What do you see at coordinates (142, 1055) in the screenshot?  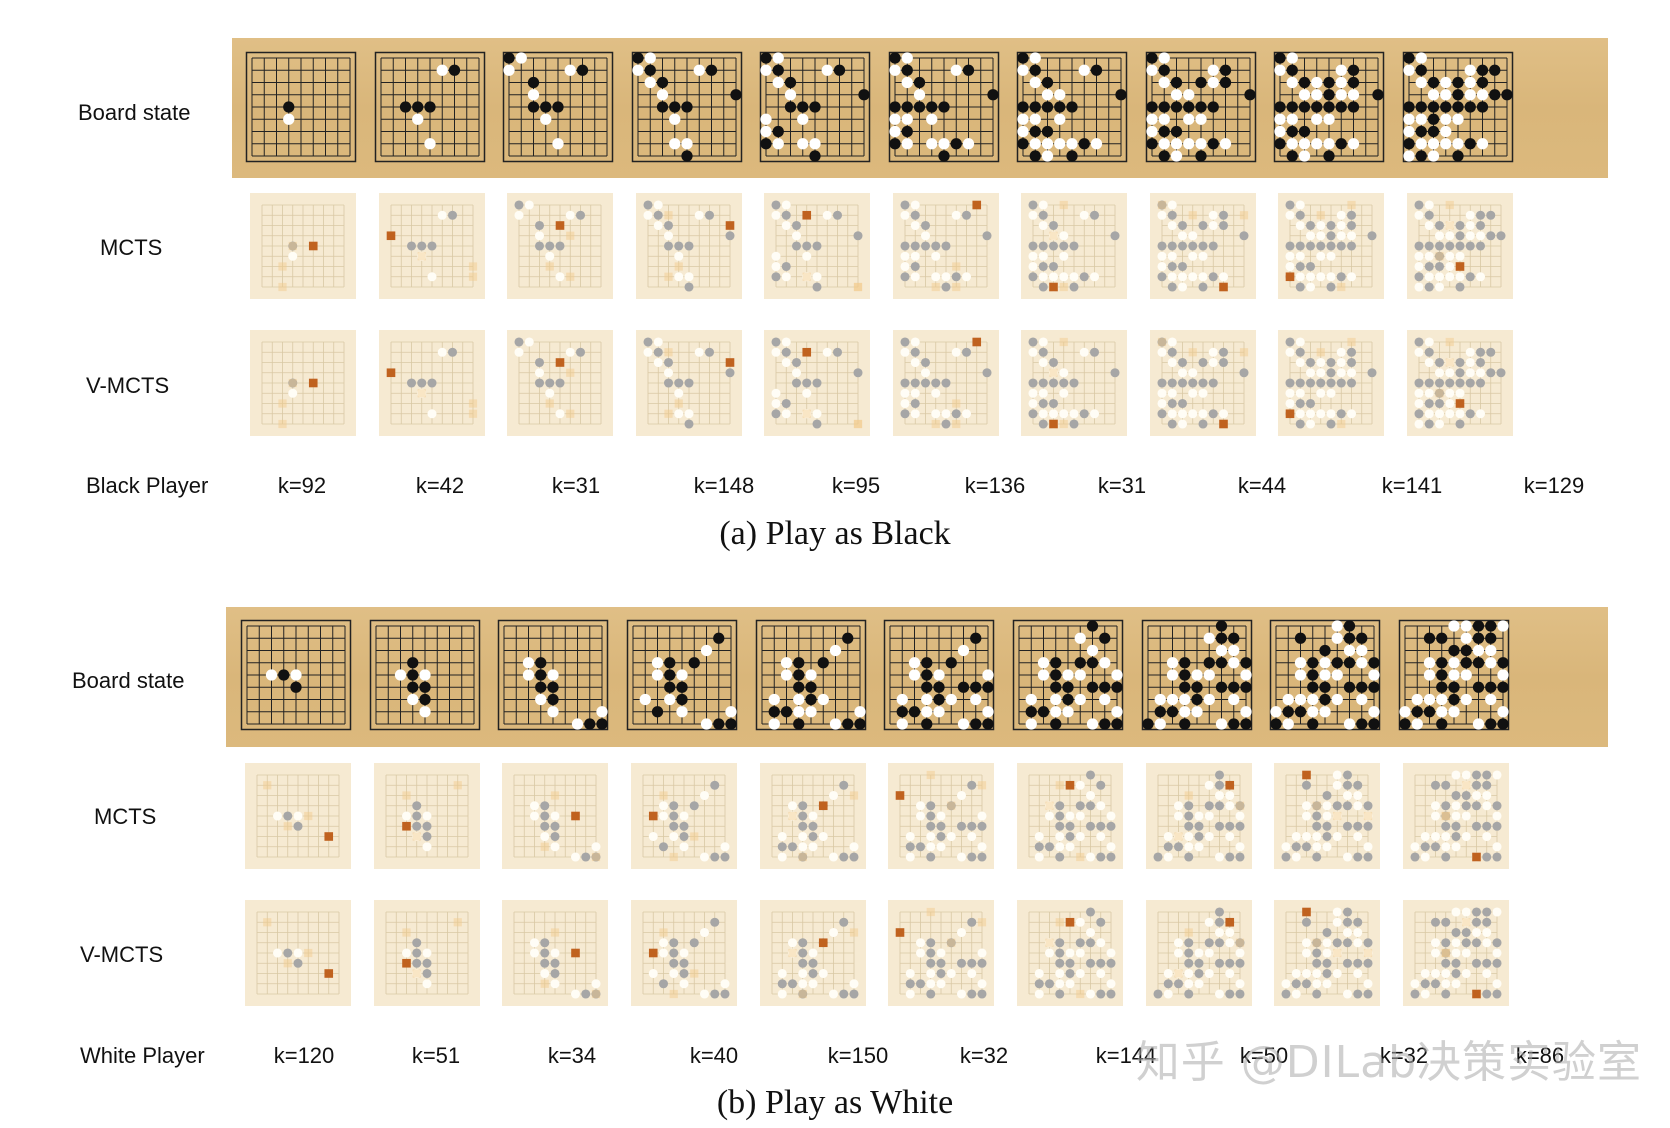 I see `row-label-player: White Player` at bounding box center [142, 1055].